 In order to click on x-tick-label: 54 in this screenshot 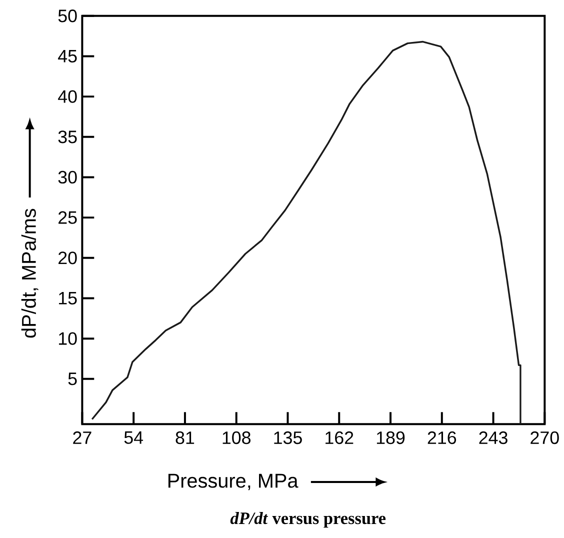, I will do `click(134, 438)`.